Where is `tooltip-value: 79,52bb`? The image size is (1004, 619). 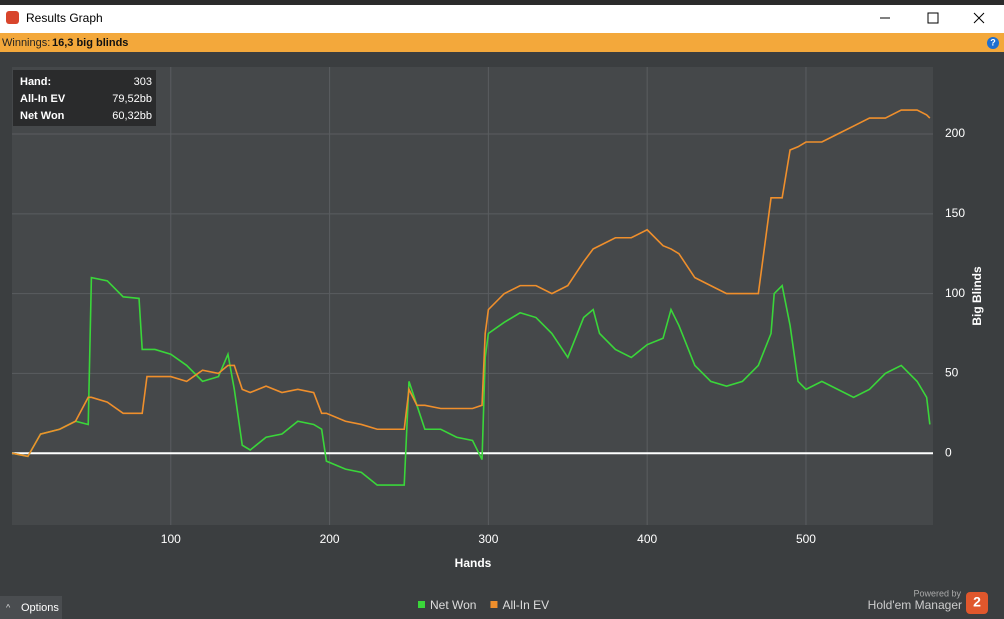
tooltip-value: 79,52bb is located at coordinates (132, 99).